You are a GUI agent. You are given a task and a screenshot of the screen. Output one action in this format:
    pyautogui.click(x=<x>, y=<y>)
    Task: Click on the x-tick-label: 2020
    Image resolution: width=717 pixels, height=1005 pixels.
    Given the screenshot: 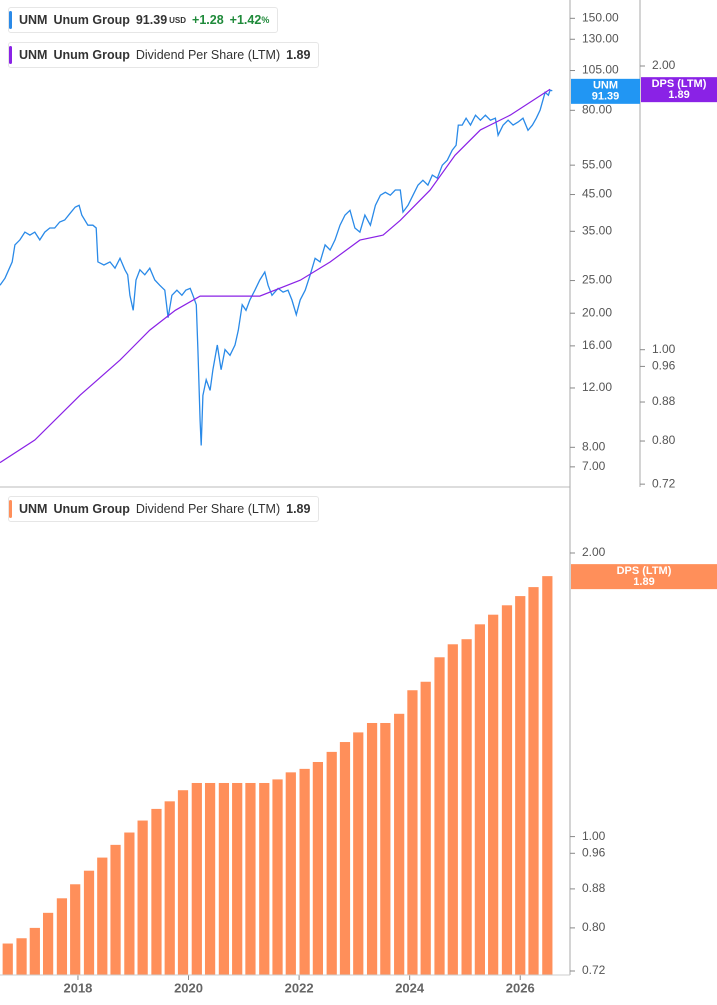 What is the action you would take?
    pyautogui.click(x=188, y=987)
    